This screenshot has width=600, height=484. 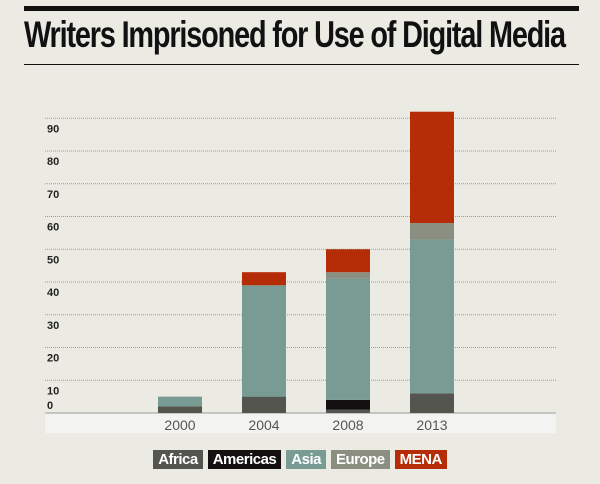 What do you see at coordinates (264, 279) in the screenshot?
I see `bar-segment-mena-2004` at bounding box center [264, 279].